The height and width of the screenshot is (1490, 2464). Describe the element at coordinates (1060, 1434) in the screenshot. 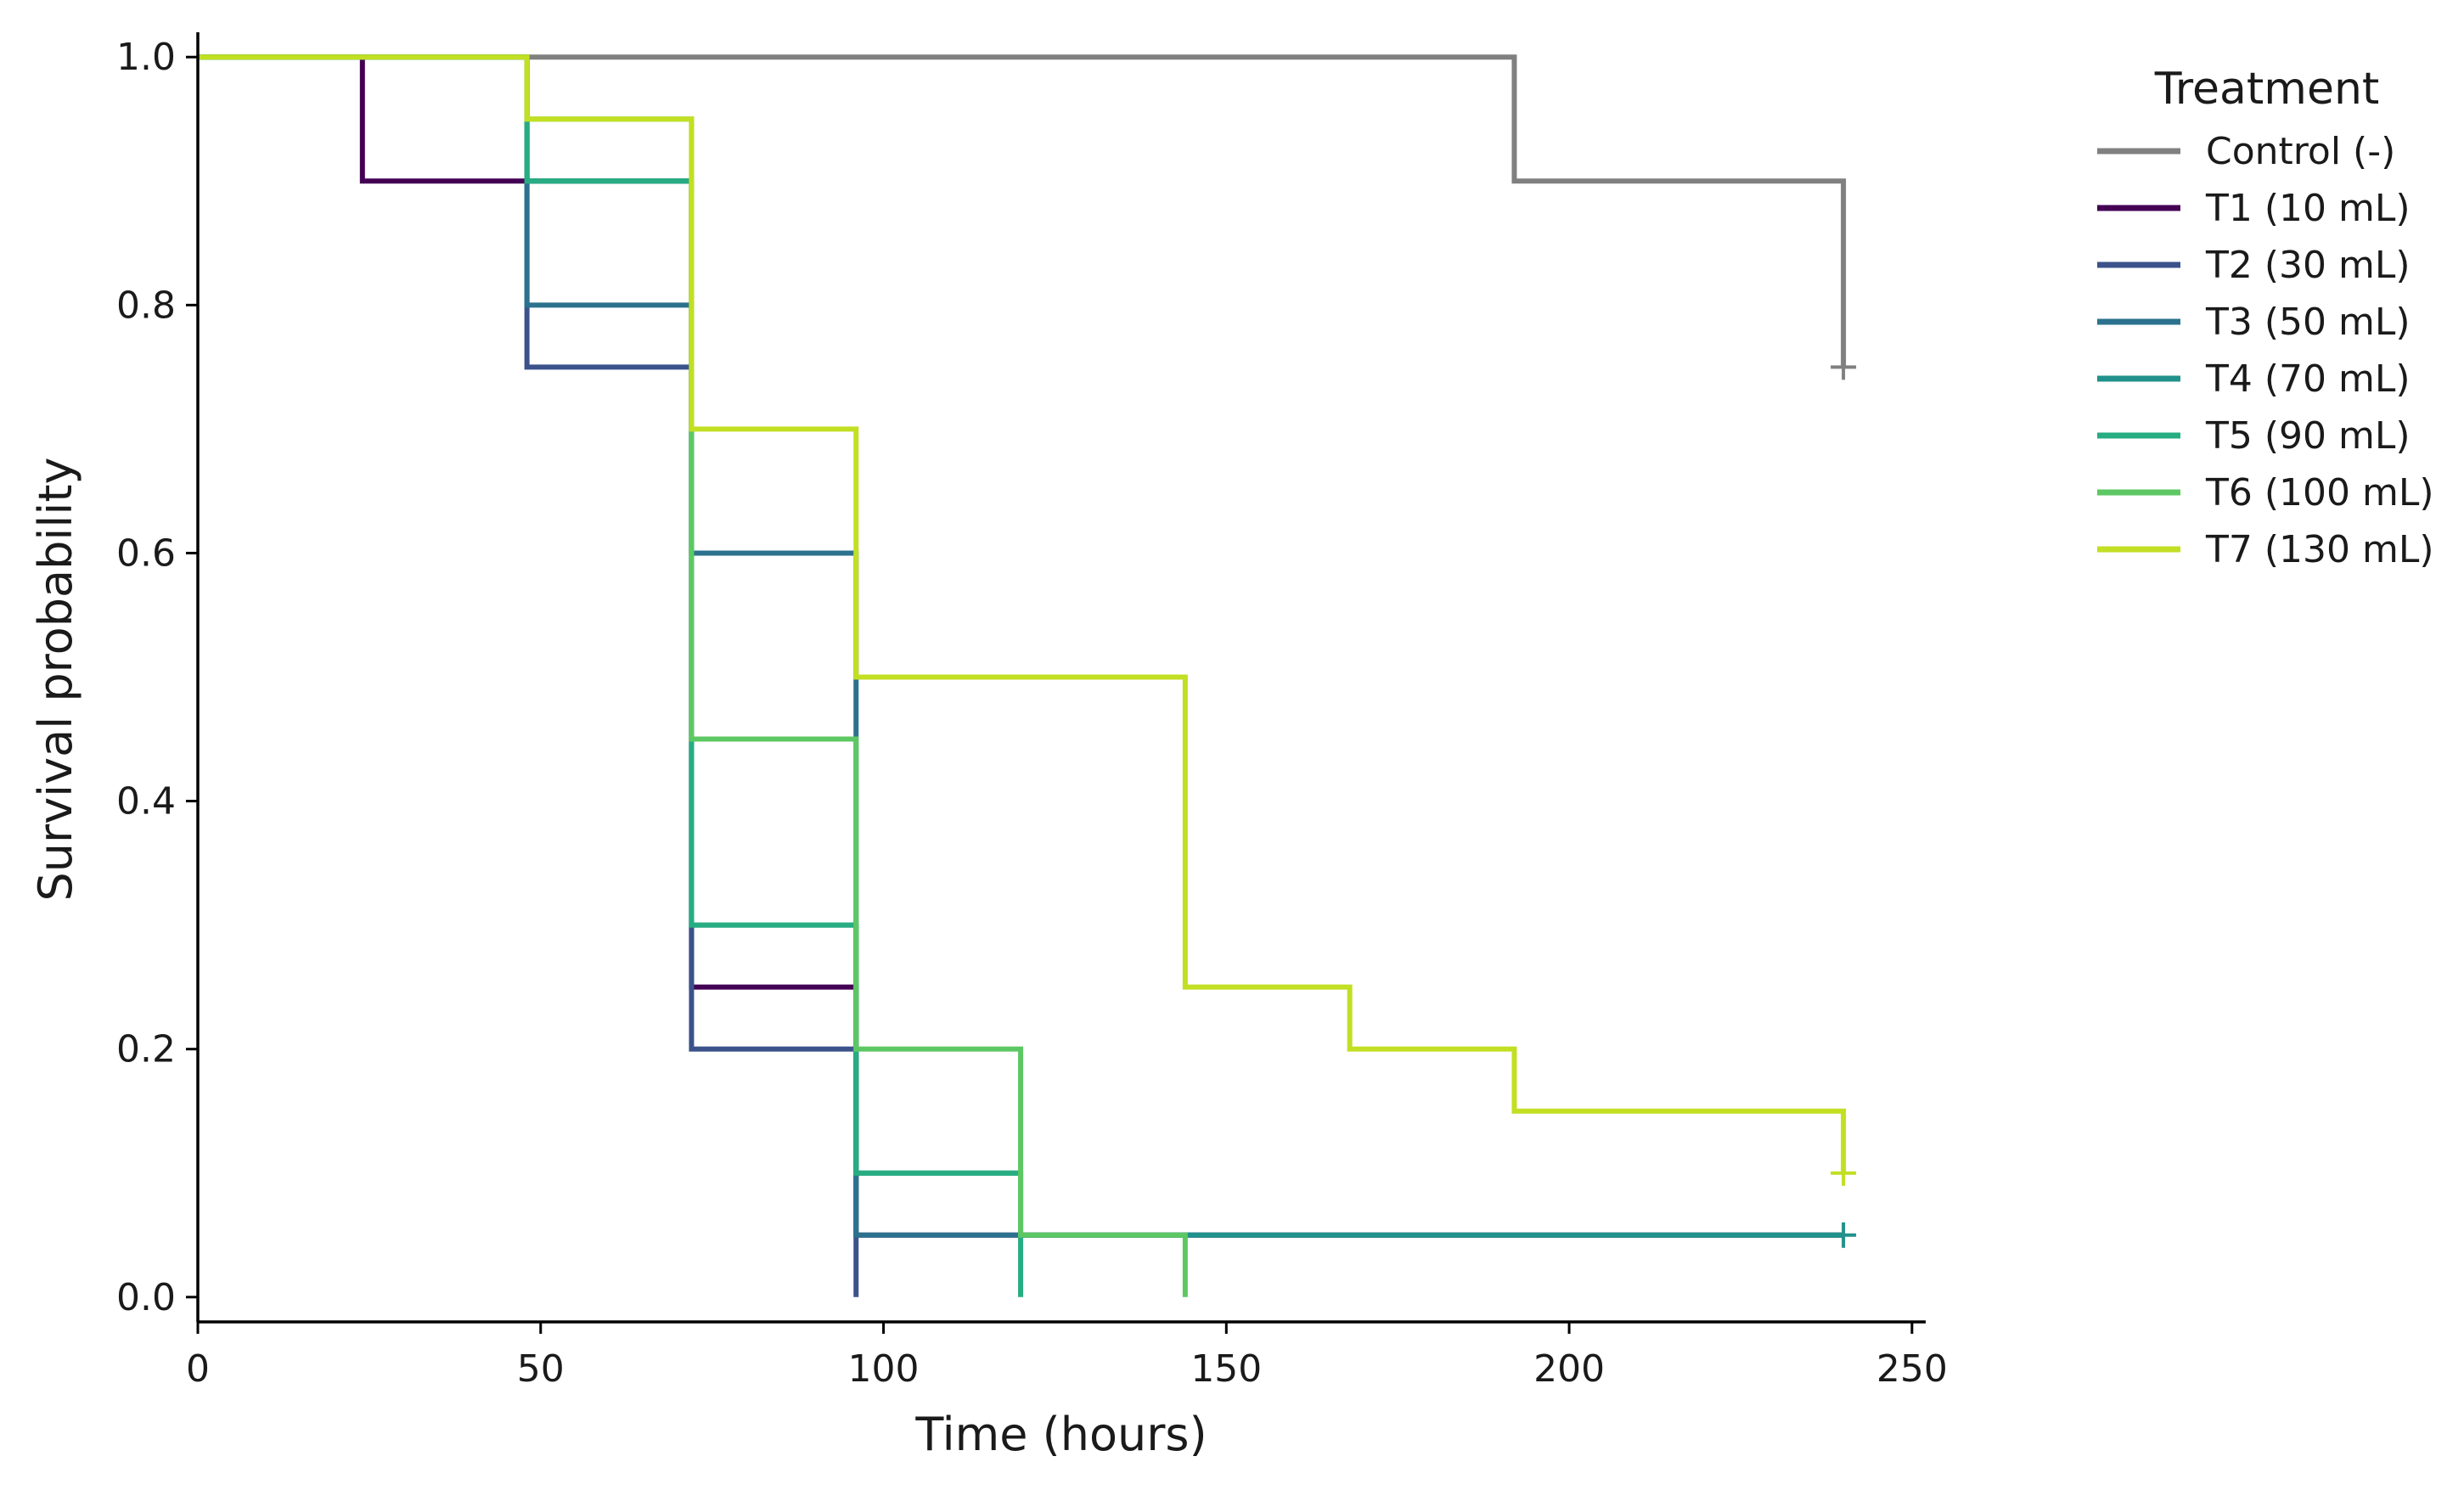

I see `x-axis-title: Time (hours)` at that location.